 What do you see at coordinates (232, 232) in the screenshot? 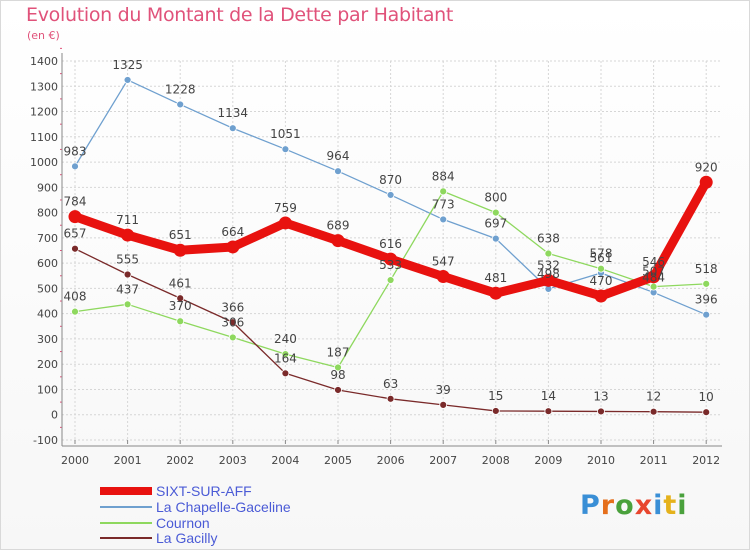
I see `data-label-sixt-sur-aff: 664` at bounding box center [232, 232].